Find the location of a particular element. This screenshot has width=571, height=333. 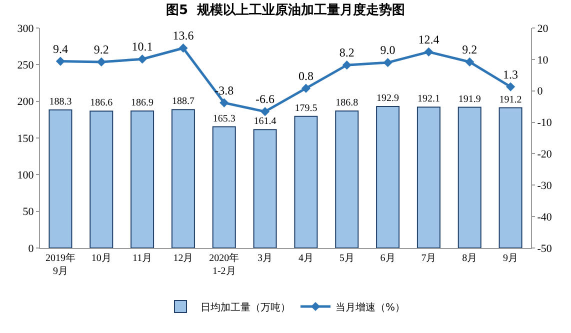

data-label: 12.4 is located at coordinates (429, 39).